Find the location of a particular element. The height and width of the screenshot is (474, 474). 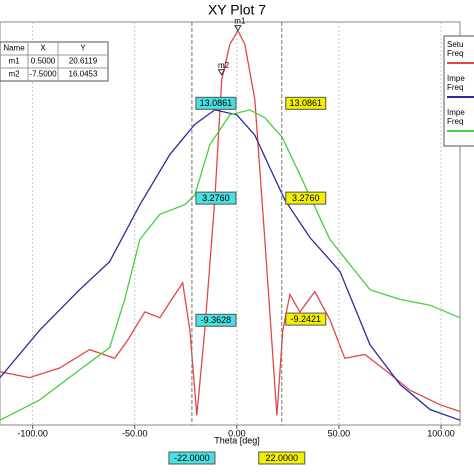

table-cell: 20.6119 is located at coordinates (83, 61).